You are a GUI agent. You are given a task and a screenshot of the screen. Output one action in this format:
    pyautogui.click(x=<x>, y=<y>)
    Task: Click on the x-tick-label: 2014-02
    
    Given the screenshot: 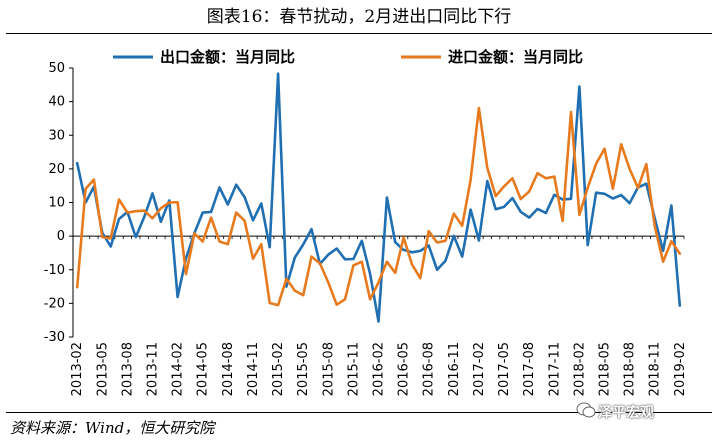 What is the action you would take?
    pyautogui.click(x=178, y=369)
    